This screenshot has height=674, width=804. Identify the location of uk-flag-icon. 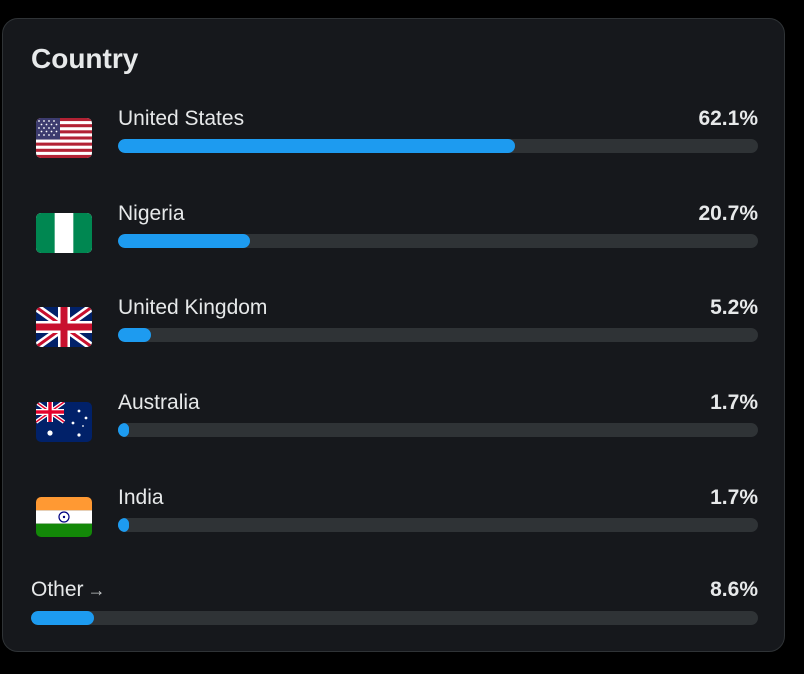
(64, 327).